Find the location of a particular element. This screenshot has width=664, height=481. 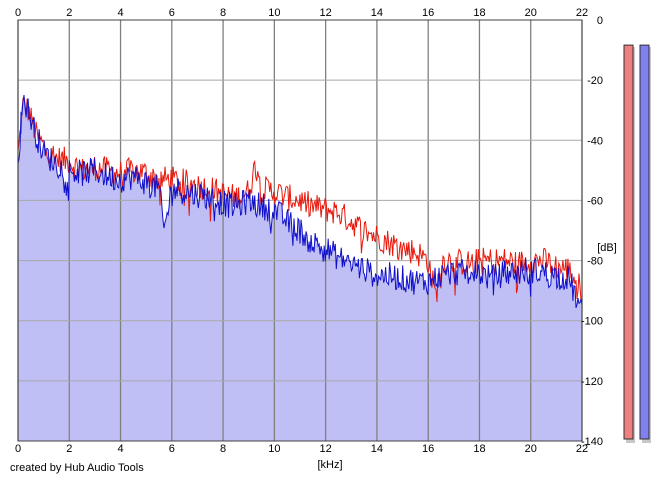

y-tick-label: -20 is located at coordinates (595, 81).